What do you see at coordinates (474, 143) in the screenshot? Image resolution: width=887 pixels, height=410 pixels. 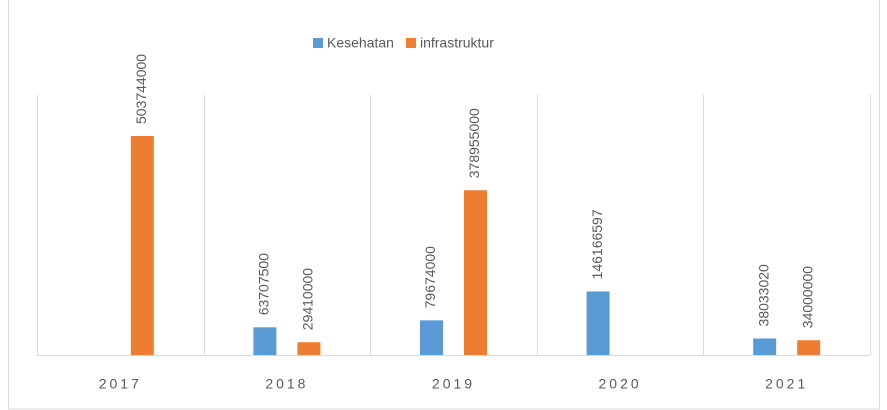 I see `data-label: 378955000` at bounding box center [474, 143].